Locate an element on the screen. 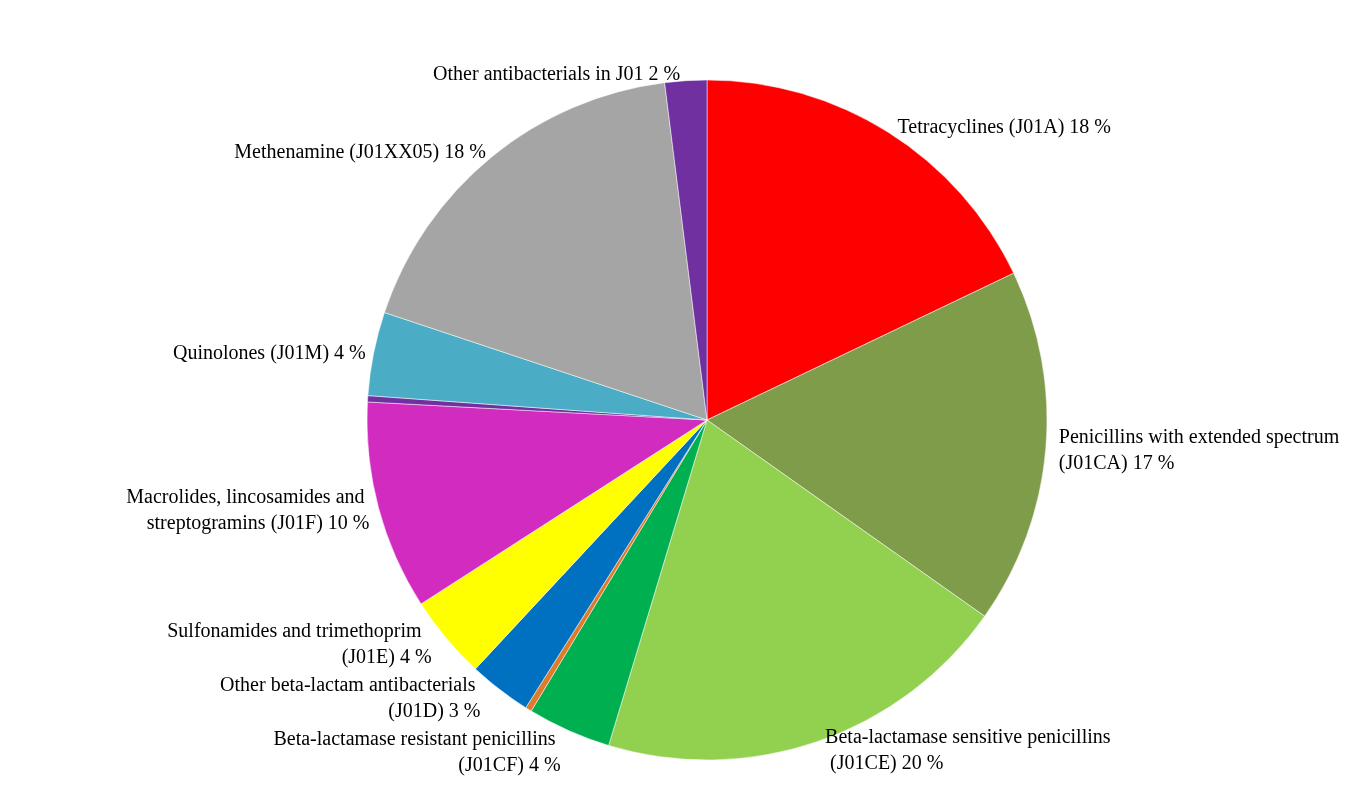  slice-label: Other antibacterials in J01 2 % is located at coordinates (557, 72).